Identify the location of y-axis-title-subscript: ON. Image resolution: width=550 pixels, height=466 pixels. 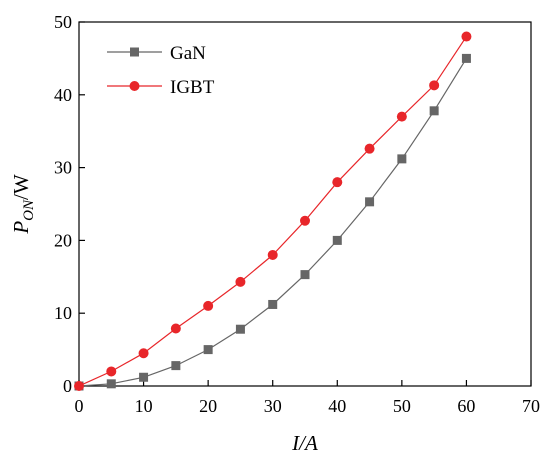
(29, 210).